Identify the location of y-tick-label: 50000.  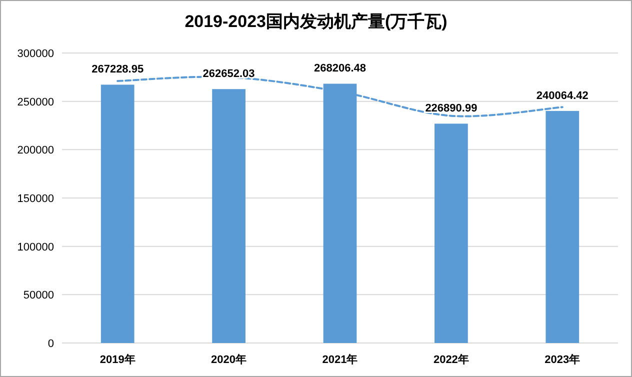
(38, 296).